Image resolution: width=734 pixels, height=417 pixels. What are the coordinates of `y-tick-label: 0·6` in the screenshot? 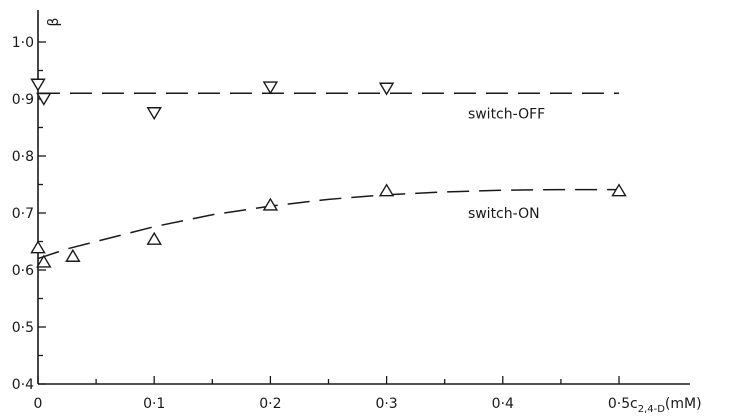 It's located at (23, 271).